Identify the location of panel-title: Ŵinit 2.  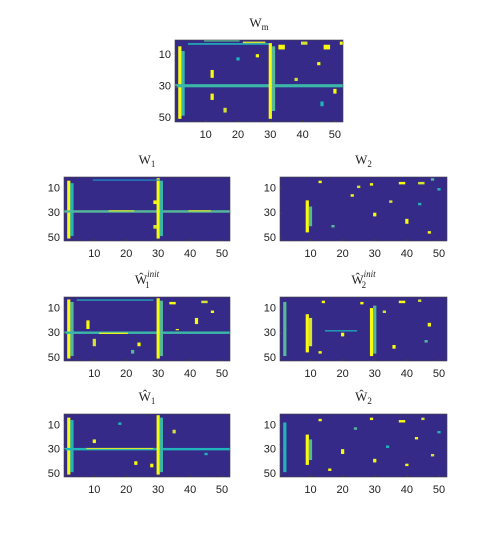
(363, 279).